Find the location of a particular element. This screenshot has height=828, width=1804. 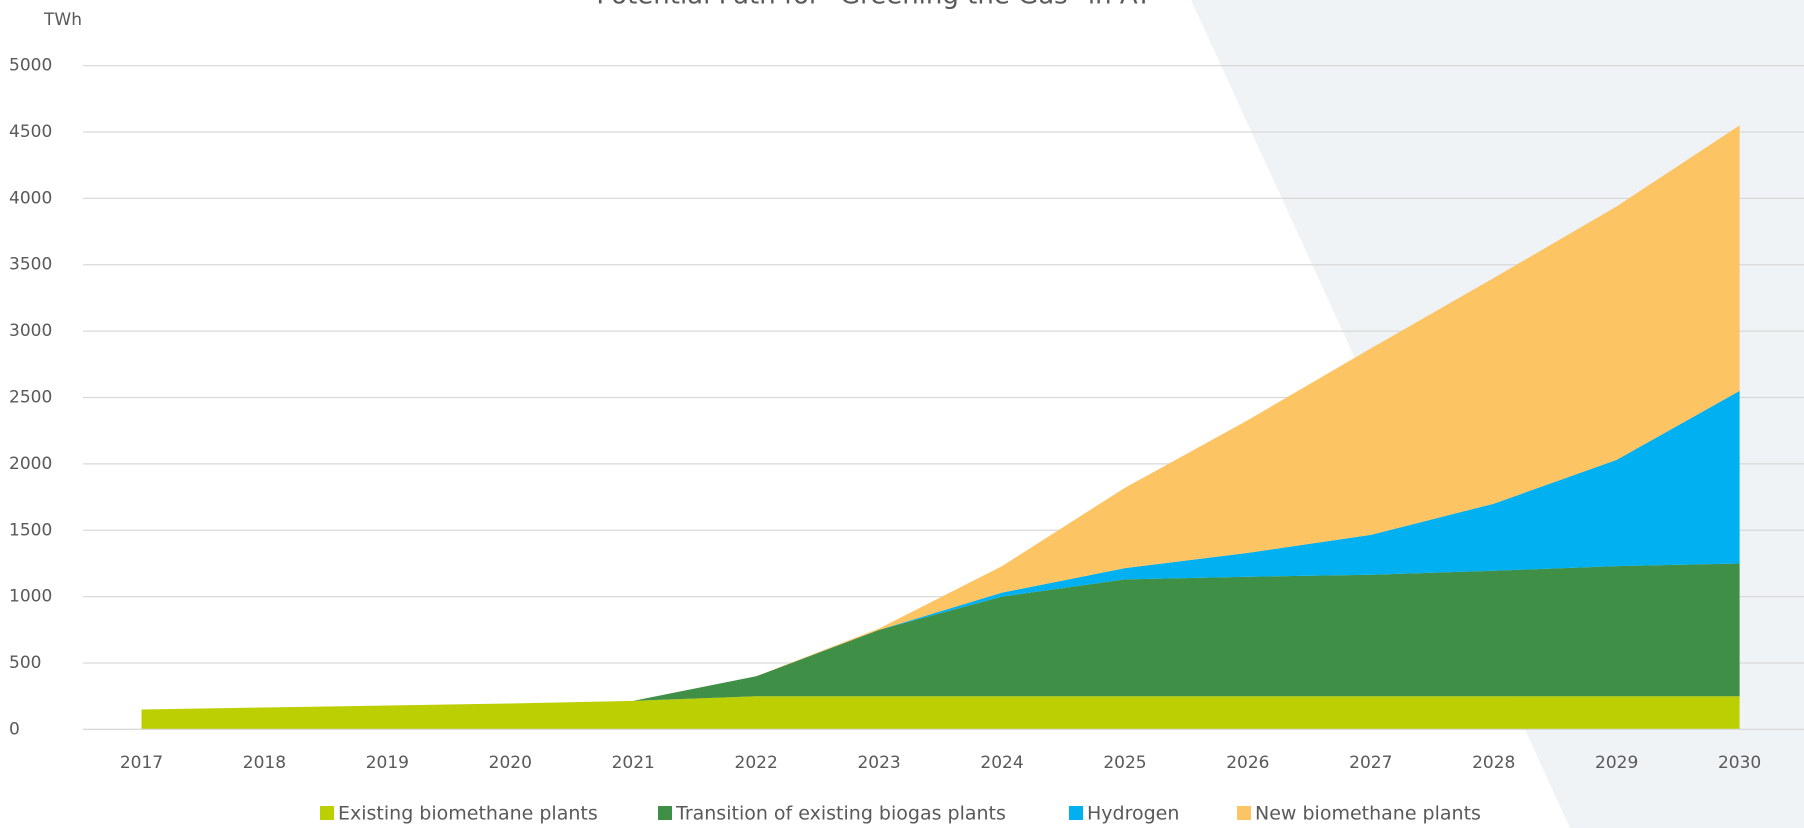

y-tick-label: 5000 is located at coordinates (30, 66).